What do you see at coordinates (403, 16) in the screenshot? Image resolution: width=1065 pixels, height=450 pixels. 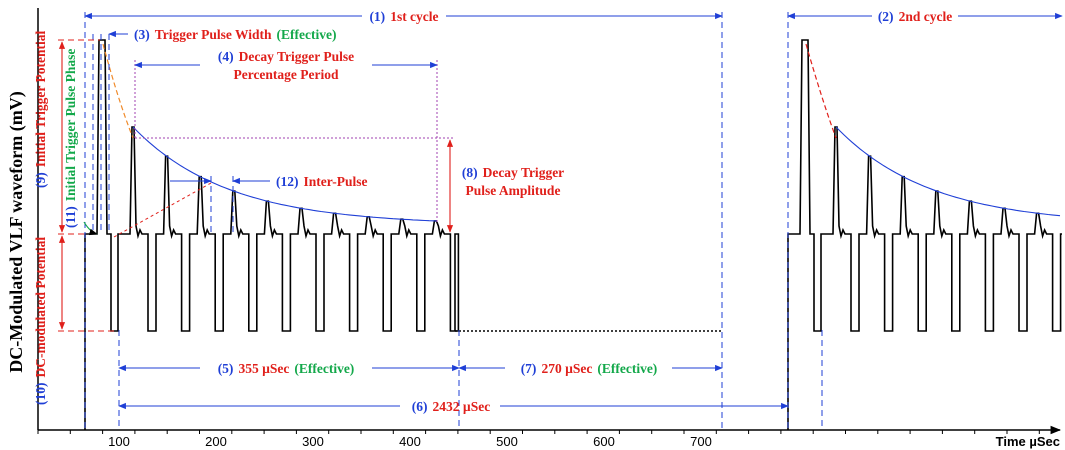 I see `label-1st-cycle: (1) 1st cycle` at bounding box center [403, 16].